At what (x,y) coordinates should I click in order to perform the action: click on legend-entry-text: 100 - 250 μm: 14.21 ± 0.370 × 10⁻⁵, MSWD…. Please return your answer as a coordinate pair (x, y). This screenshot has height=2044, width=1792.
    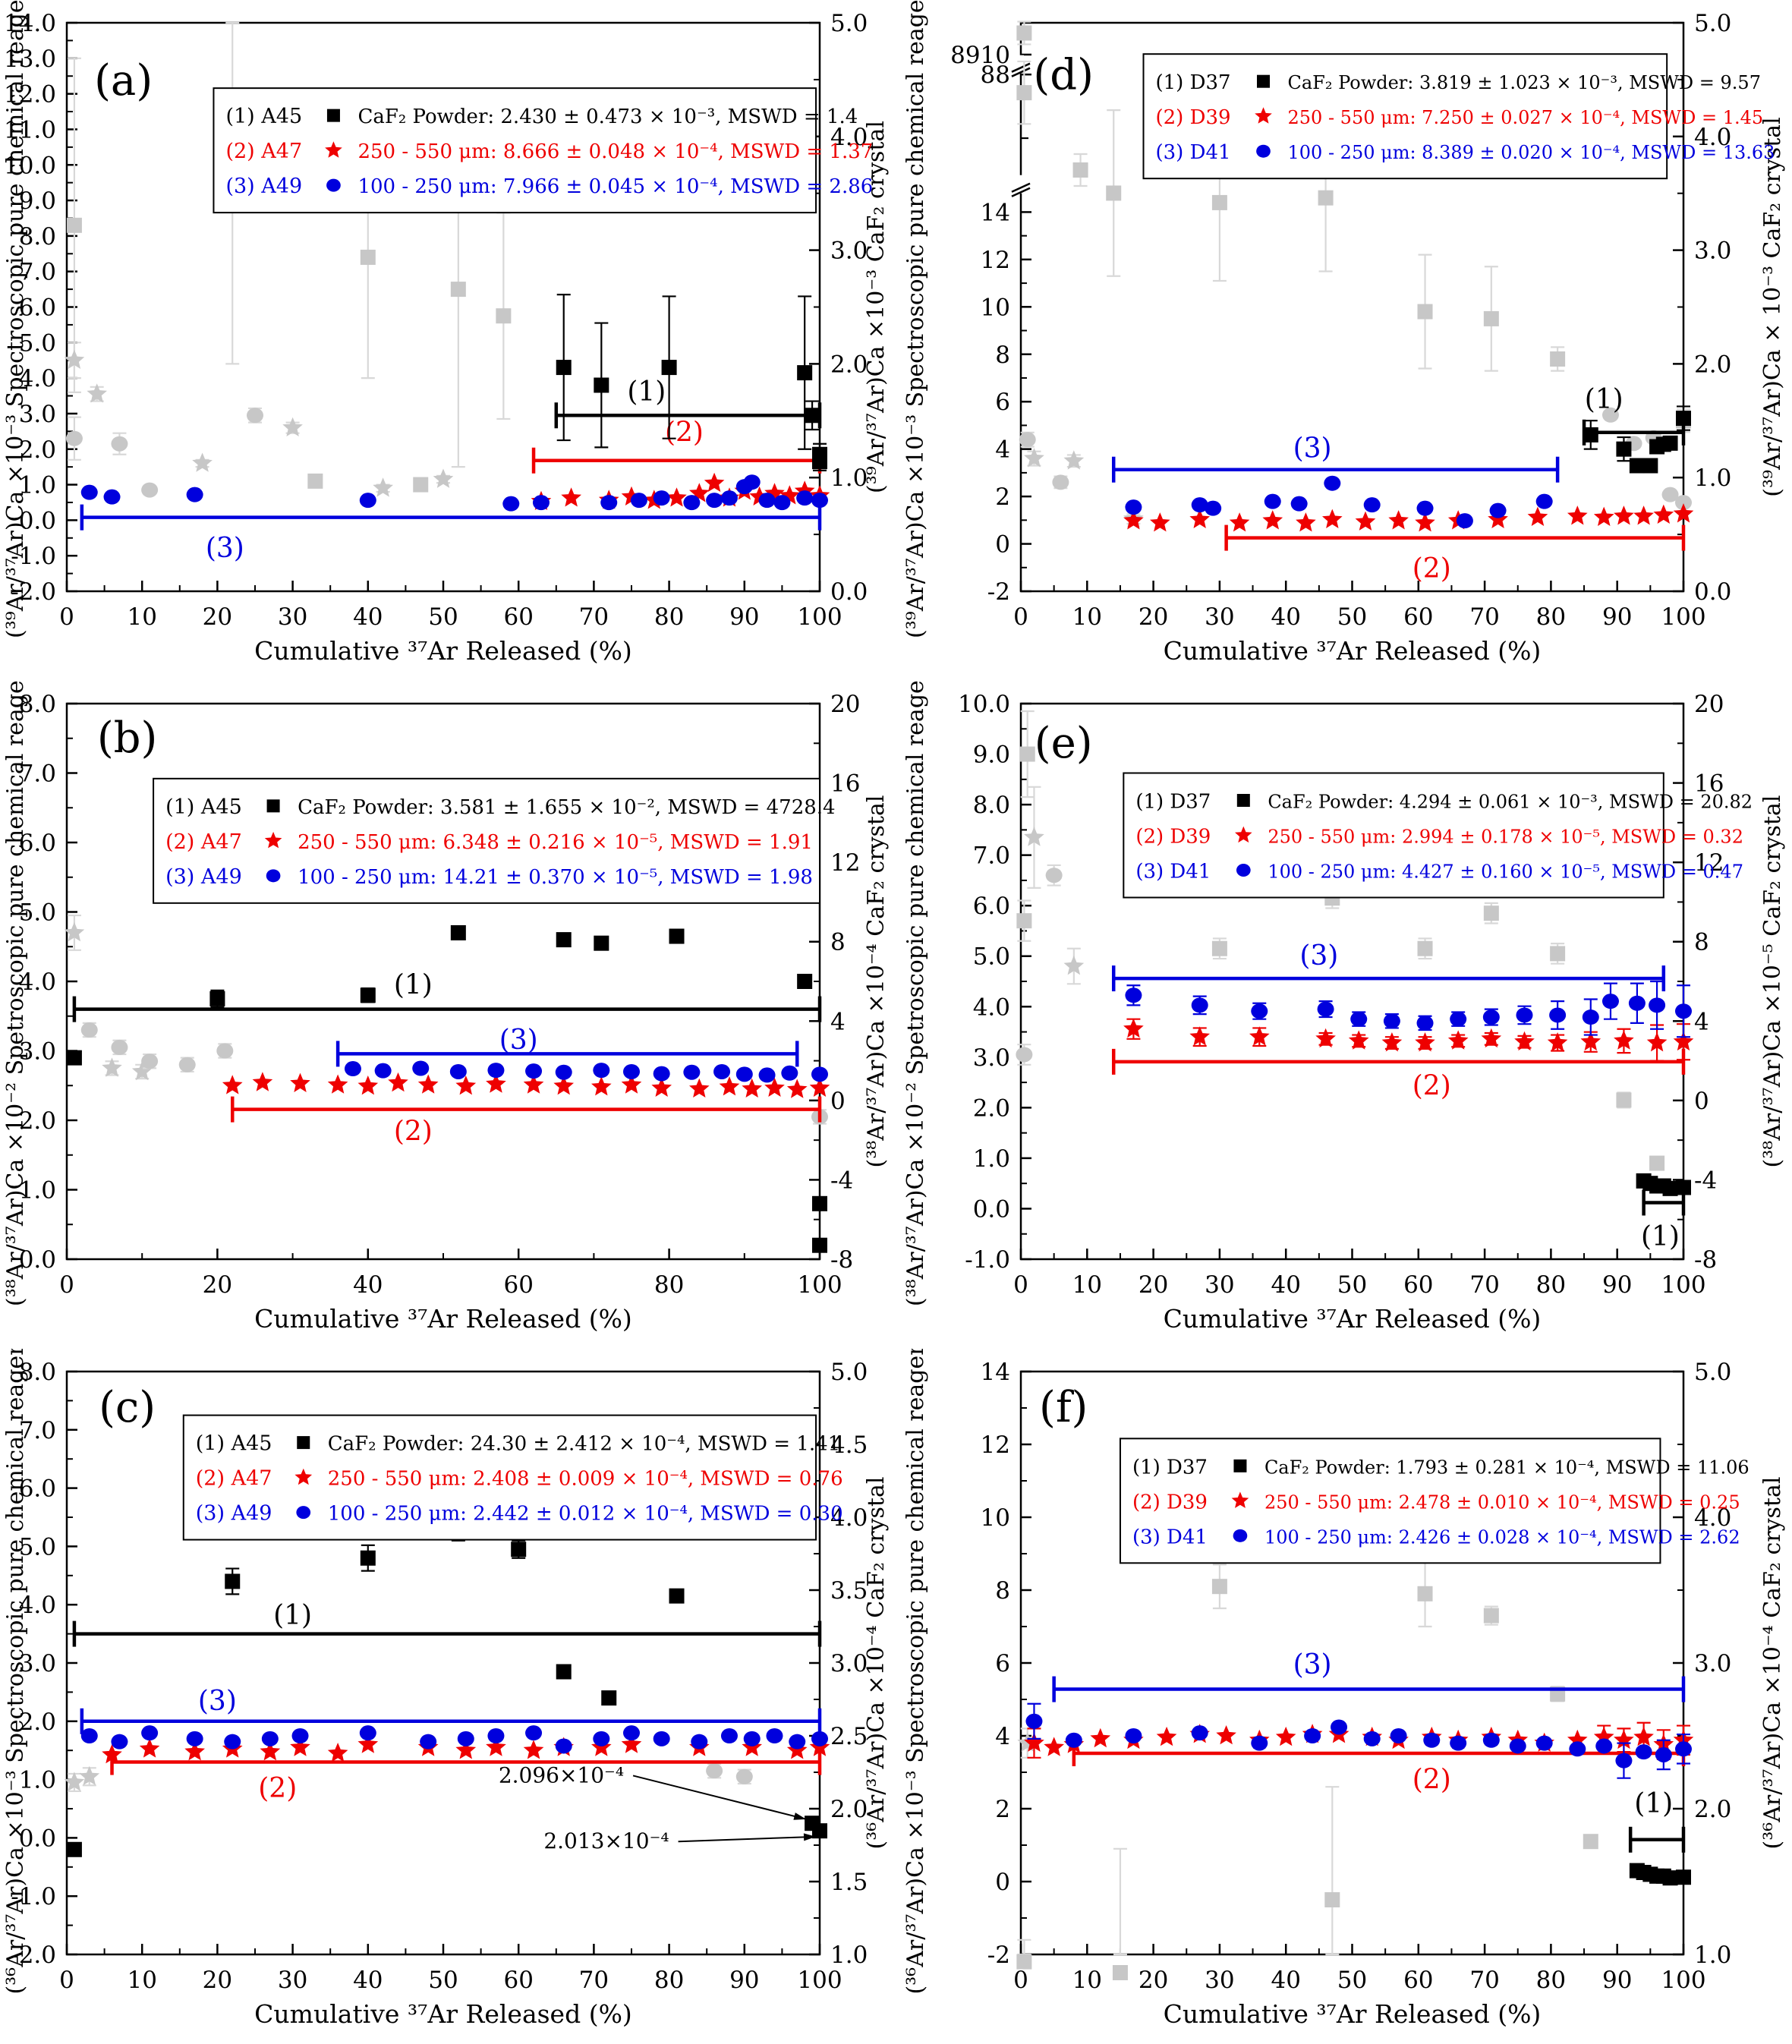
    Looking at the image, I should click on (555, 877).